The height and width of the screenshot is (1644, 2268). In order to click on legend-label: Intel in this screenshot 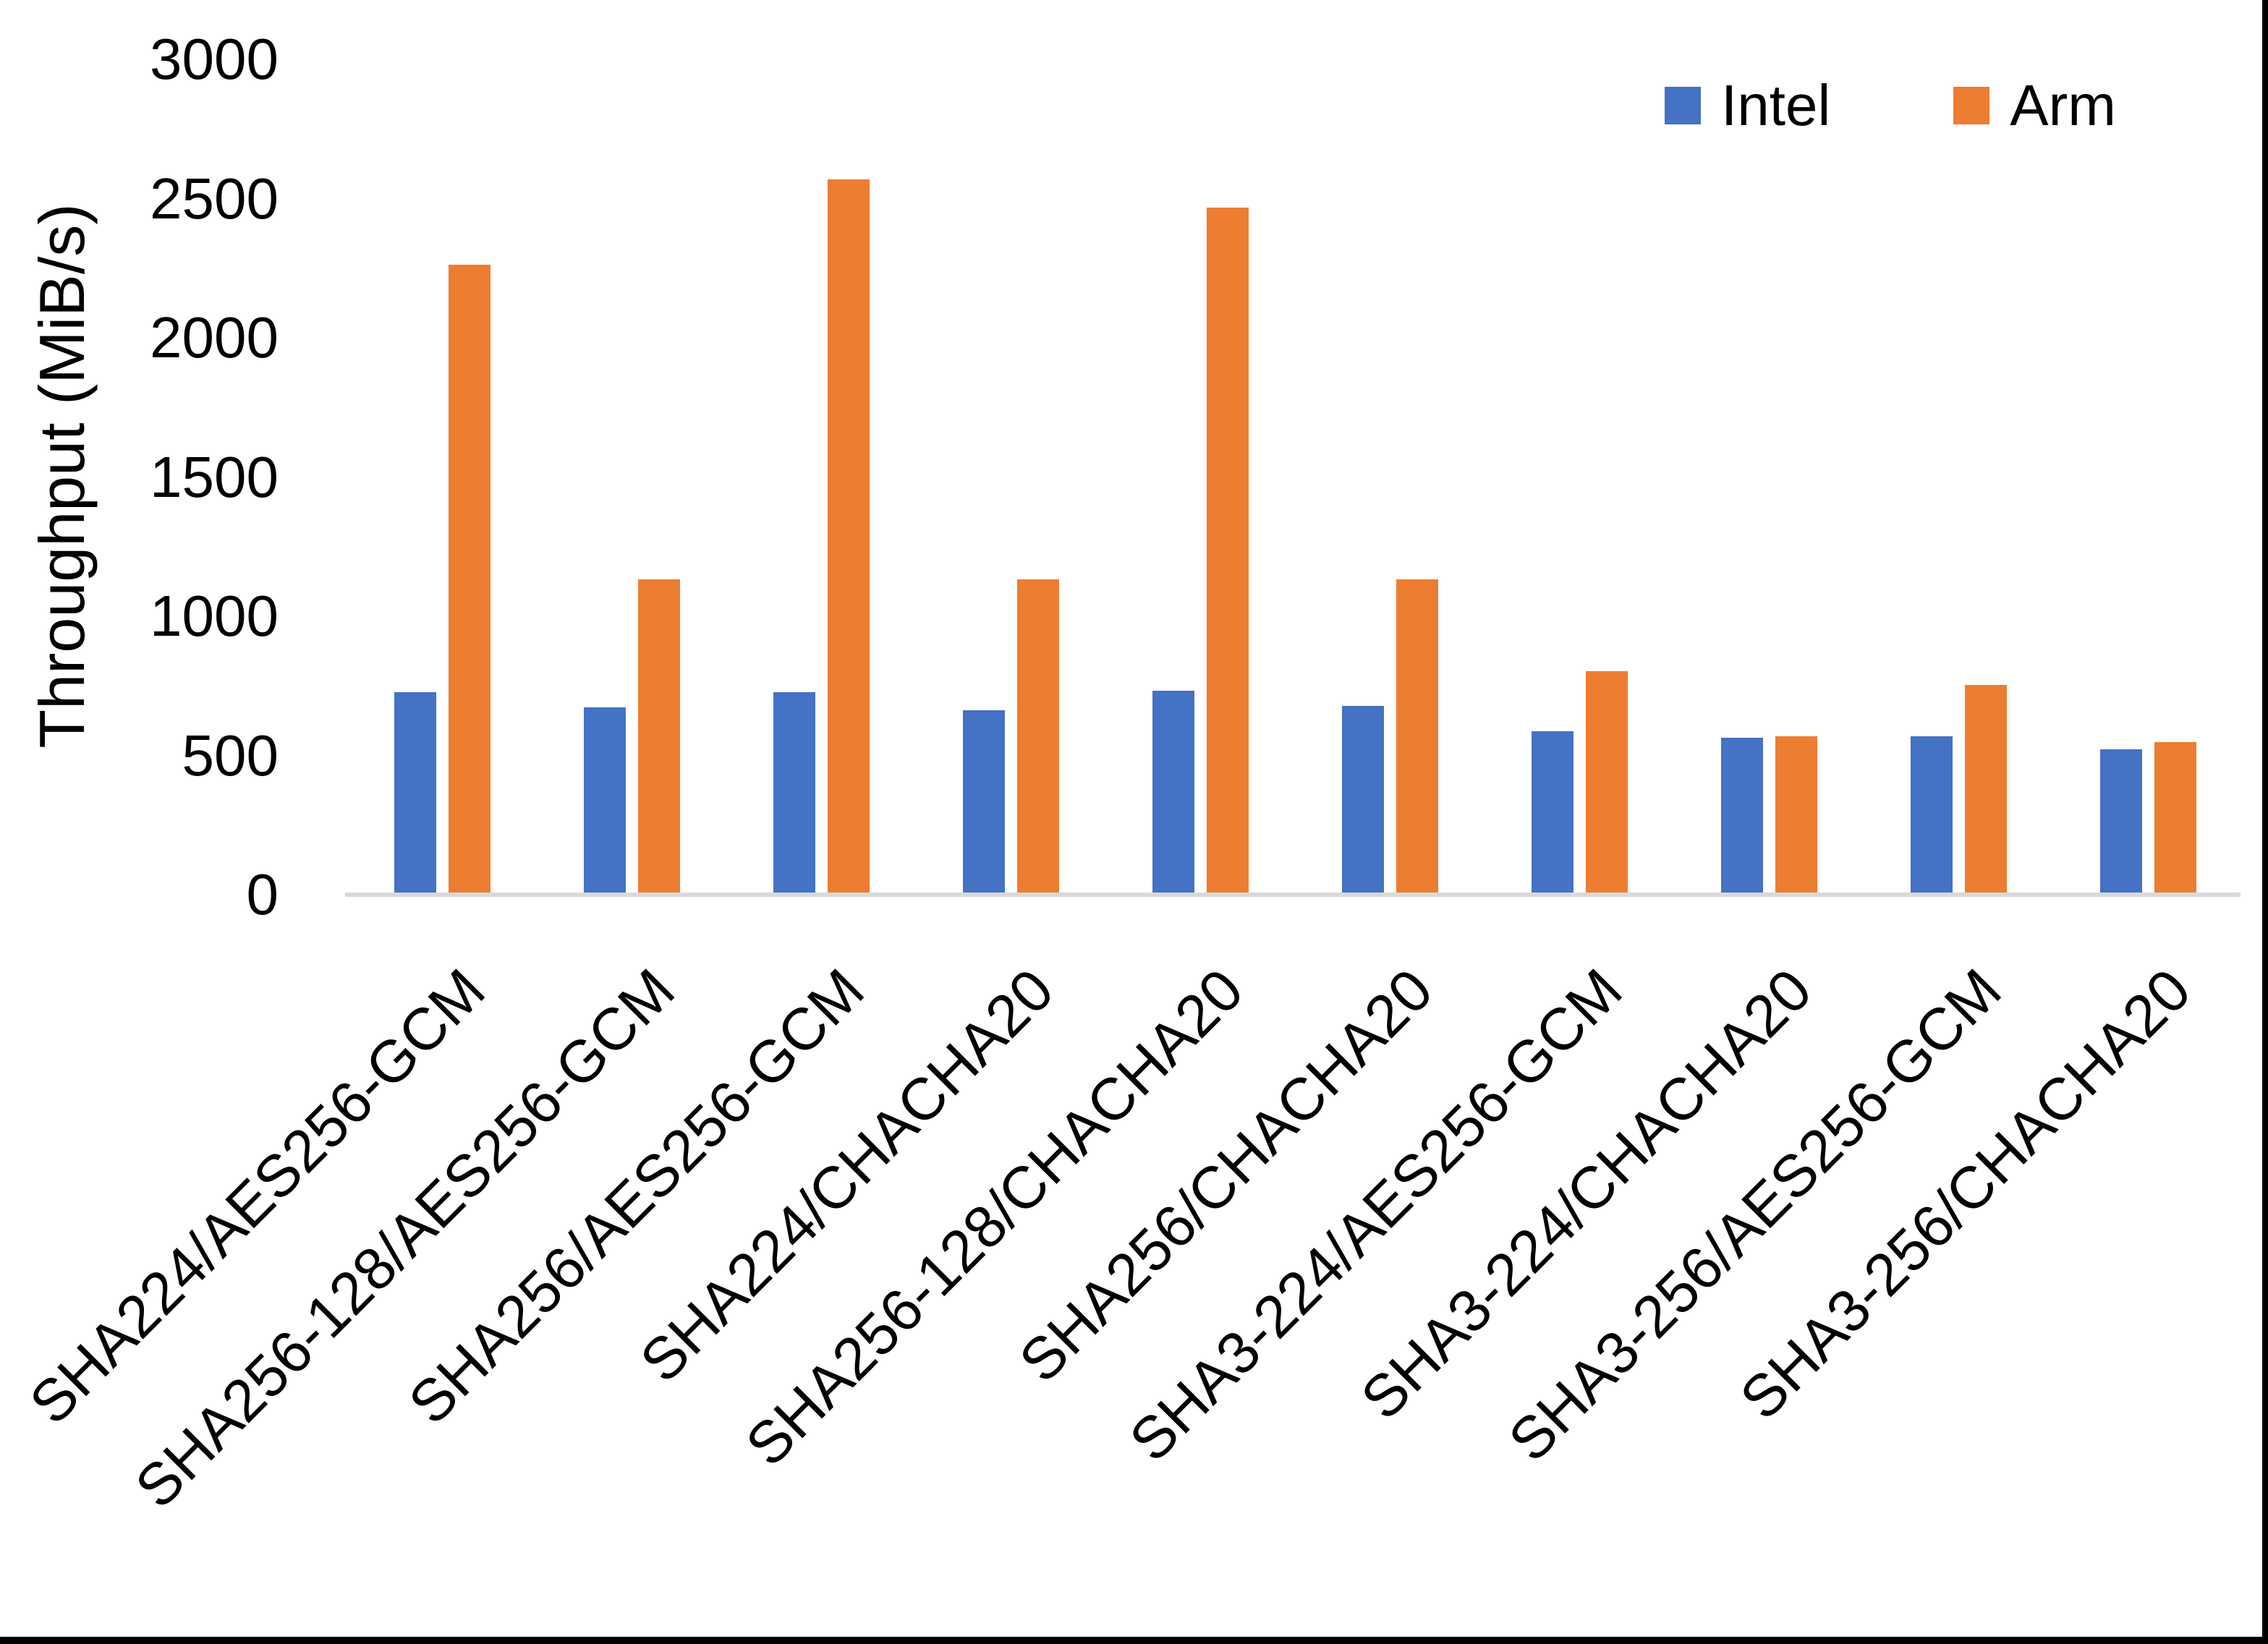, I will do `click(1776, 105)`.